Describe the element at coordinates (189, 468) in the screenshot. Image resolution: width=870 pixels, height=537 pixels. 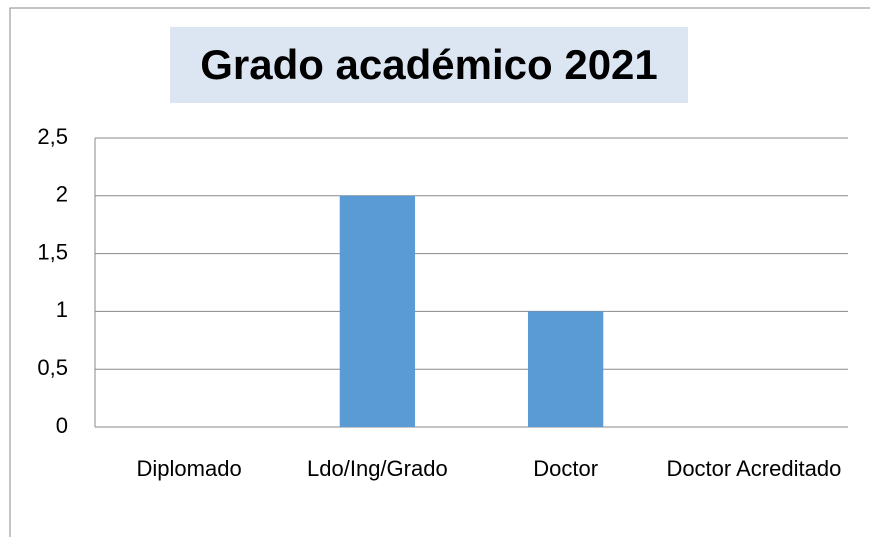
I see `x-tick-label: Diplomado` at that location.